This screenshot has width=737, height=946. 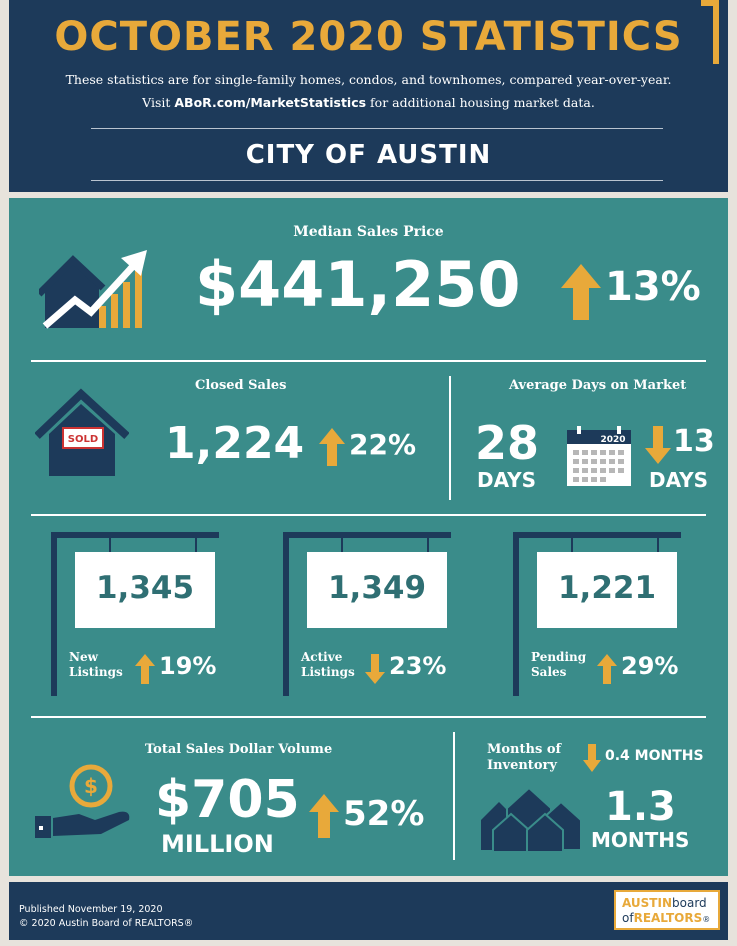 What do you see at coordinates (507, 480) in the screenshot?
I see `days-on-market-unit: DAYS` at bounding box center [507, 480].